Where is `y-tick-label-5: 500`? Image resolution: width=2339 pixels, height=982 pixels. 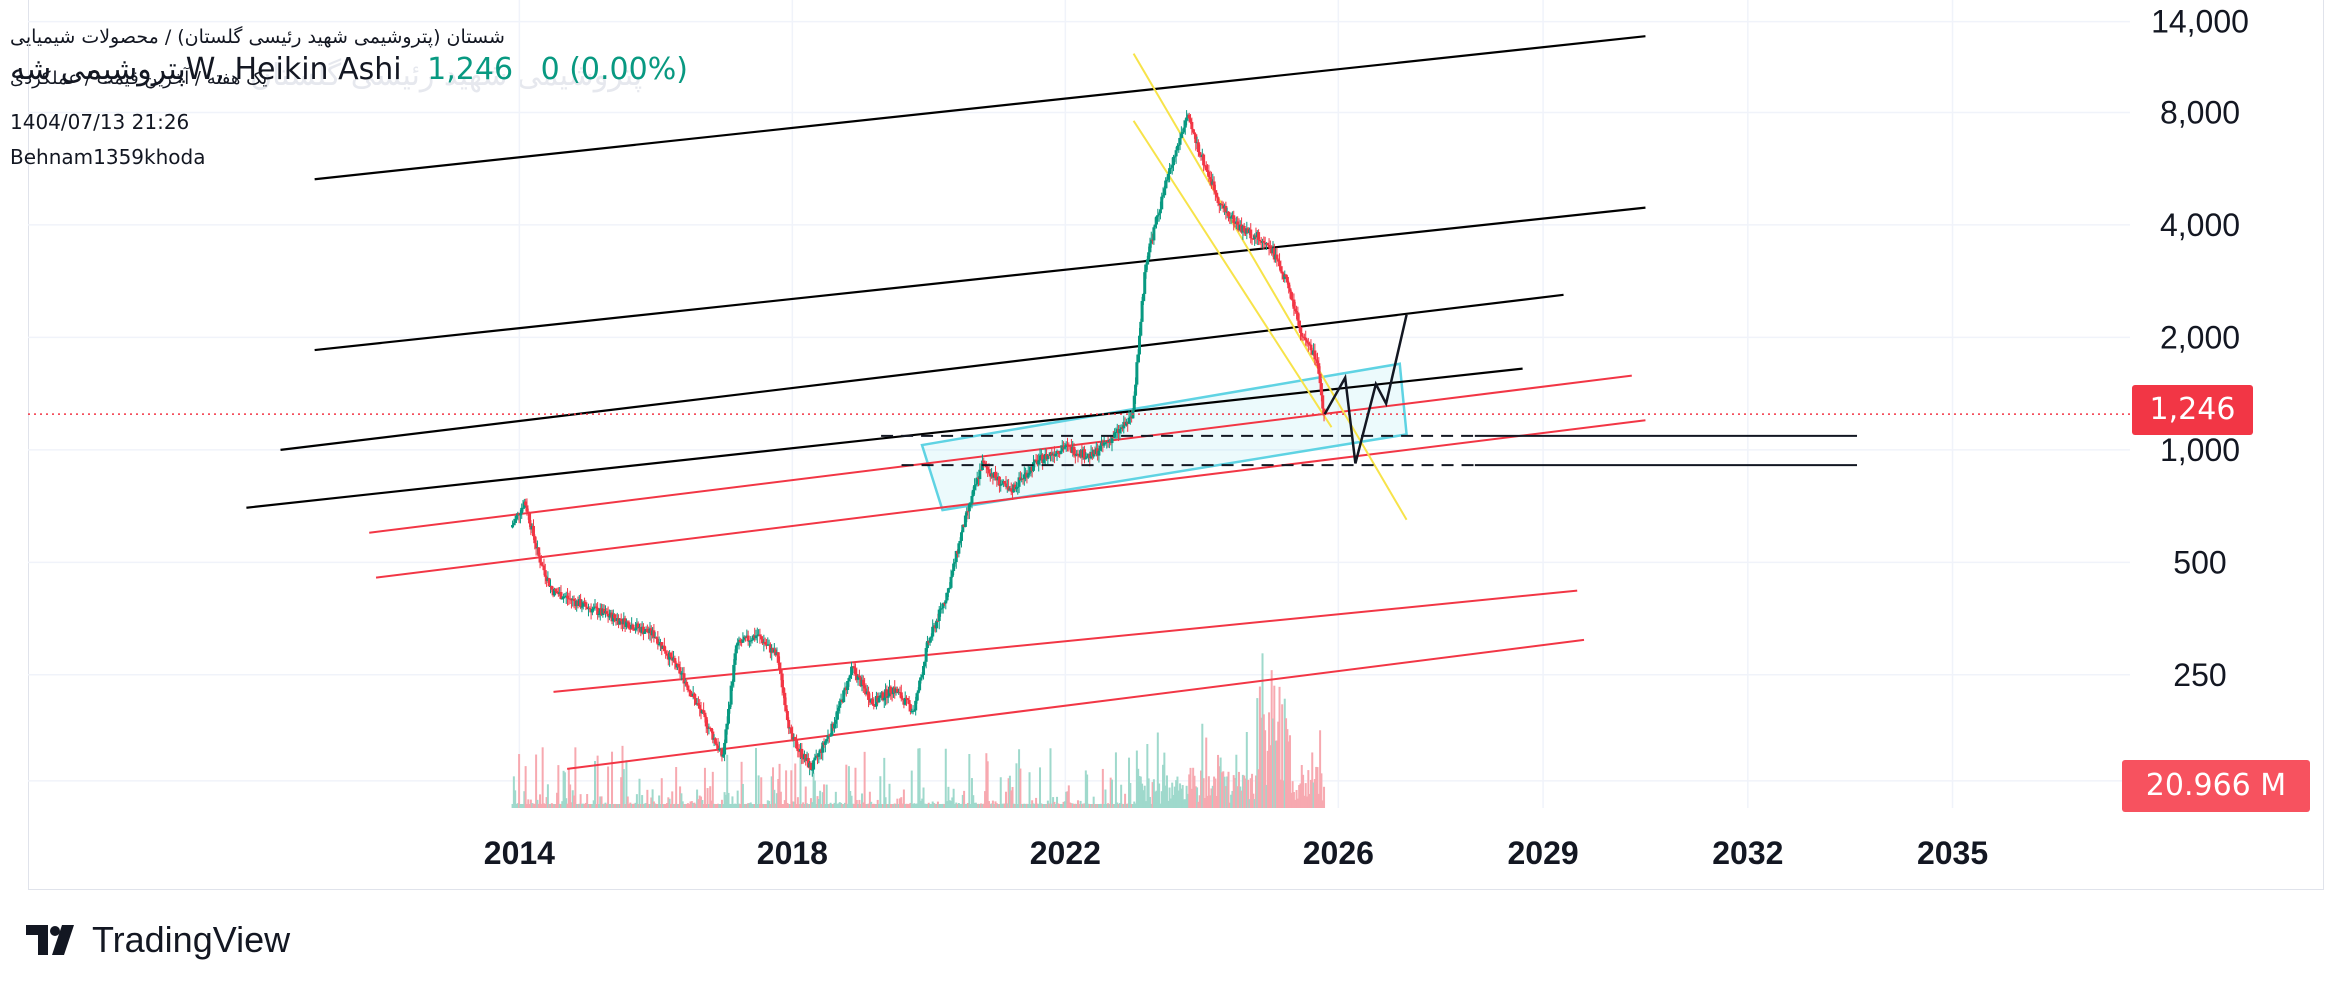
y-tick-label-5: 500 is located at coordinates (2199, 562).